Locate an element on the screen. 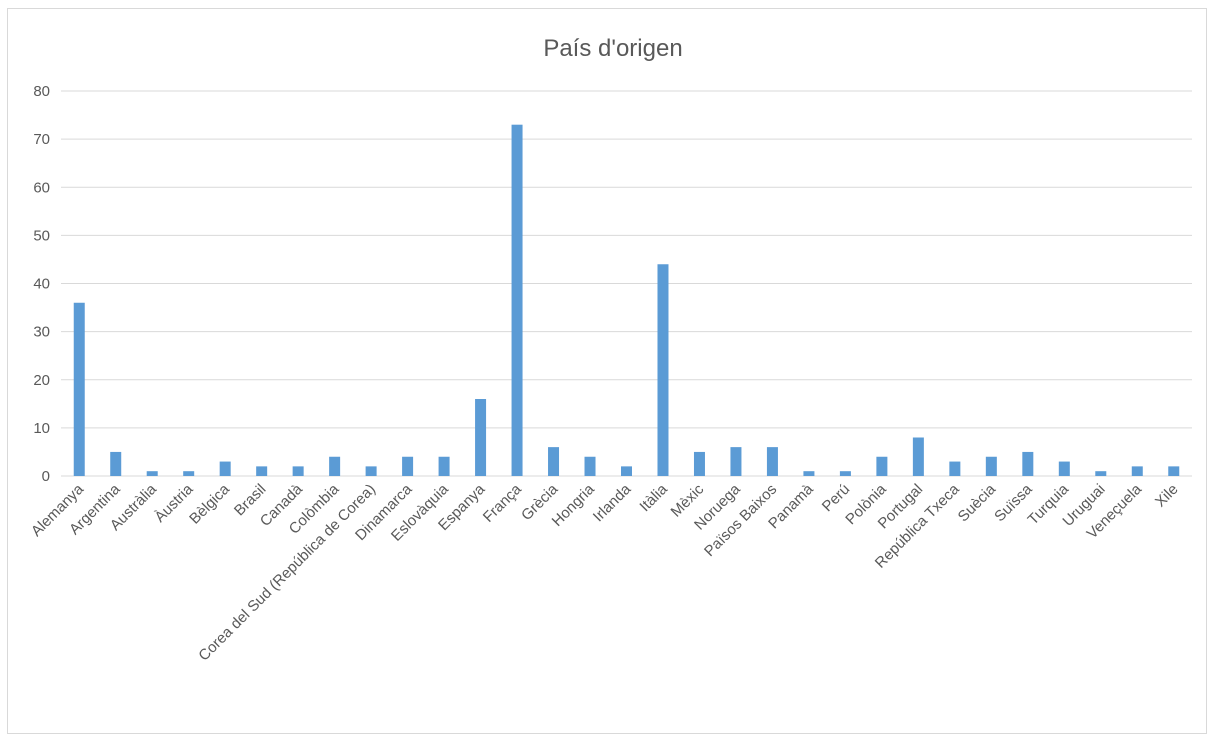 Image resolution: width=1214 pixels, height=738 pixels. chart-title: País d'origen is located at coordinates (612, 48).